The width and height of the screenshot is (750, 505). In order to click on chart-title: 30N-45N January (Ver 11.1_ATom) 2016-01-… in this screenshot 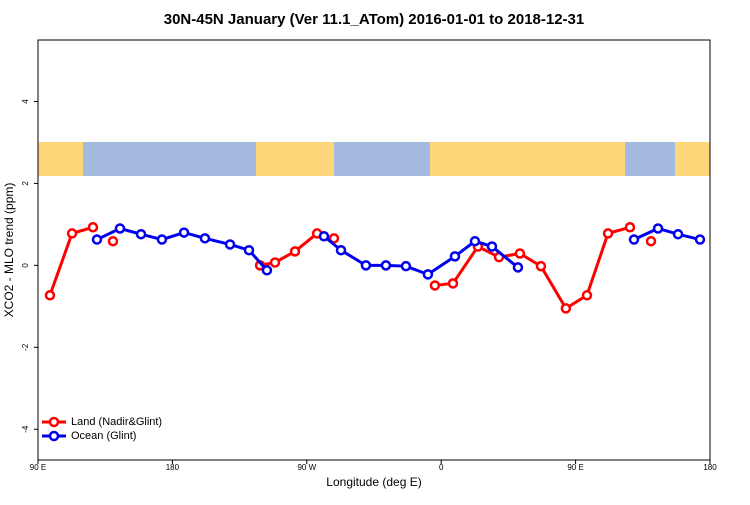, I will do `click(374, 19)`.